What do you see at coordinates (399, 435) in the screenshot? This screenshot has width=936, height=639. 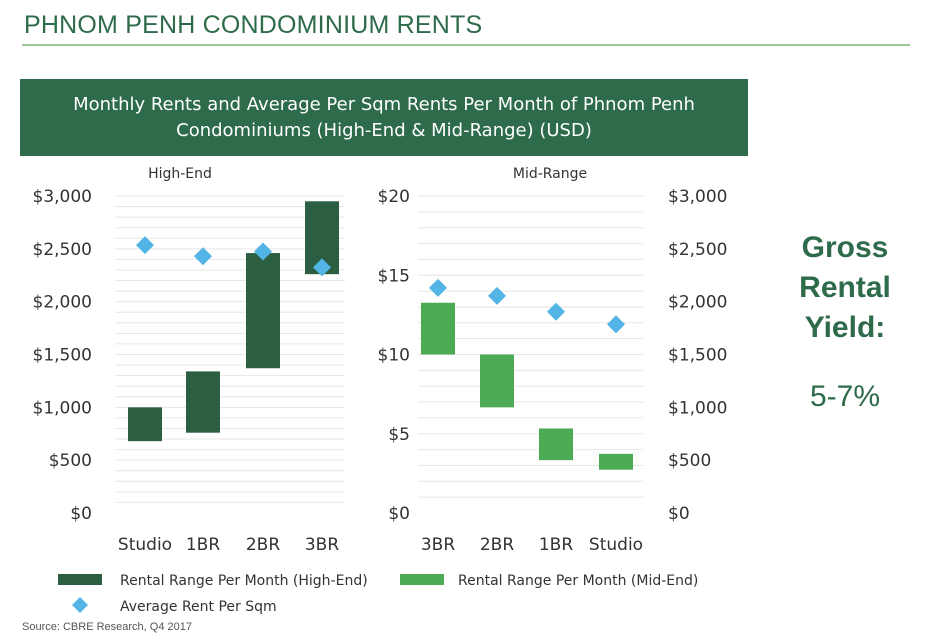 I see `mid-range-left-y-tick: $5` at bounding box center [399, 435].